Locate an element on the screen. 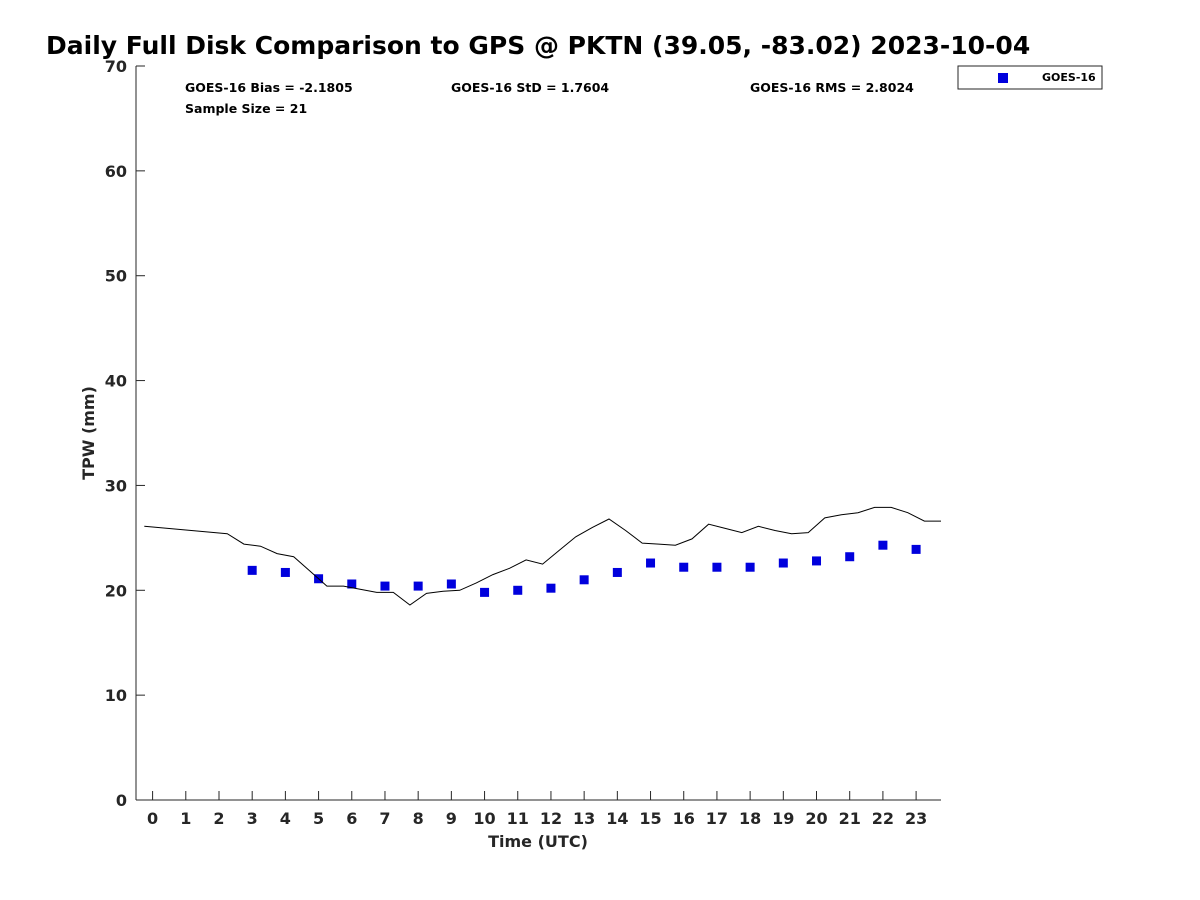 The height and width of the screenshot is (900, 1200). x-tick-label: 6 is located at coordinates (351, 818).